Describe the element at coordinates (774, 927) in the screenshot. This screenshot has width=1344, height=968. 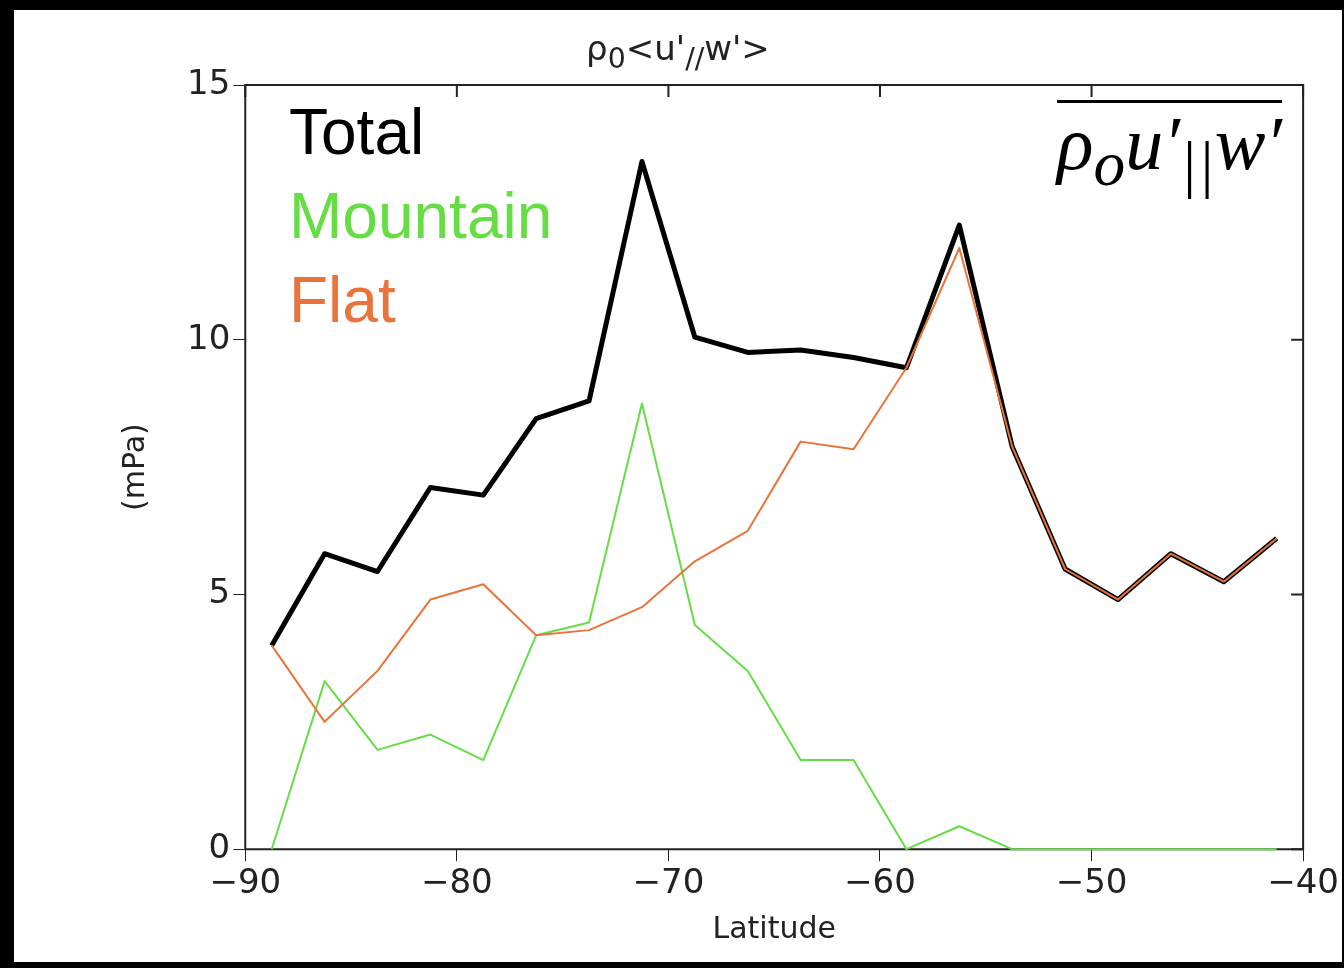
I see `x-axis-title: Latitude` at that location.